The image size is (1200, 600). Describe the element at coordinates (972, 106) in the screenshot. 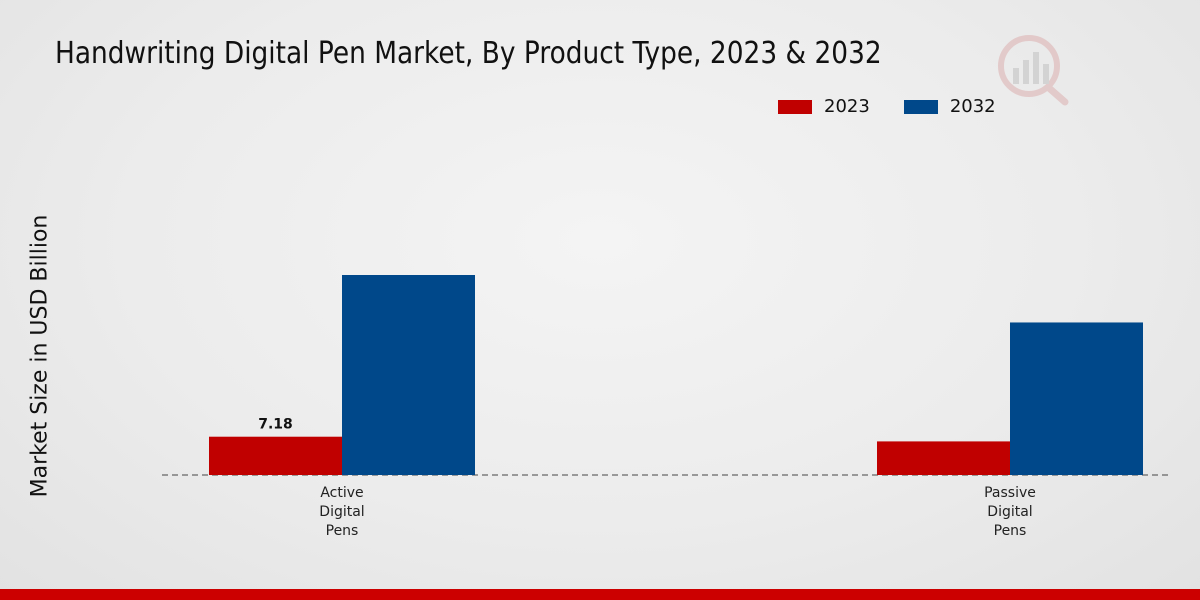

I see `legend-label-2032: 2032` at that location.